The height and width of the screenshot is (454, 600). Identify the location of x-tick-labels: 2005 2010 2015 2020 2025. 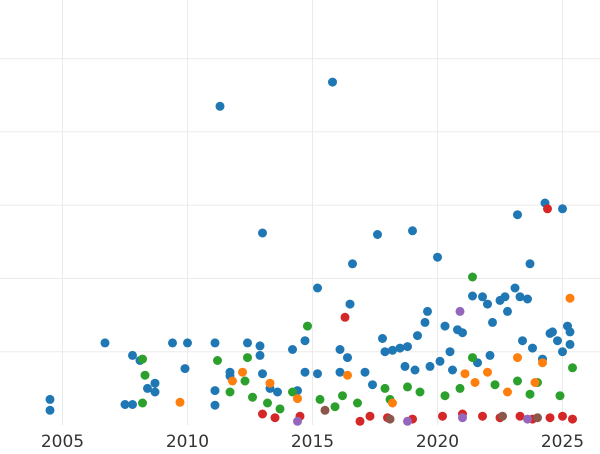
(312, 442).